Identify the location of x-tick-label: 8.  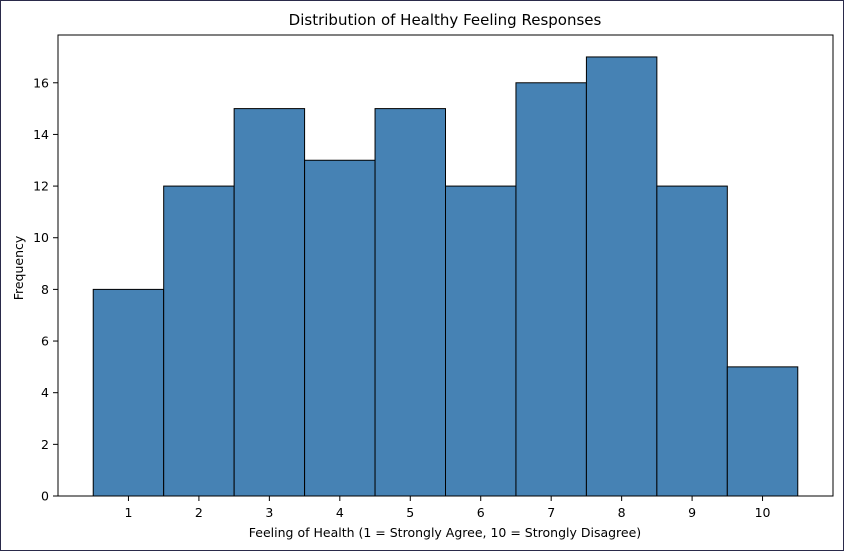
(622, 512).